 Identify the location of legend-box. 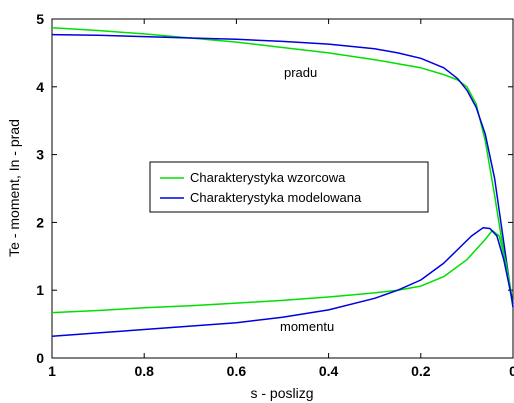
(289, 187).